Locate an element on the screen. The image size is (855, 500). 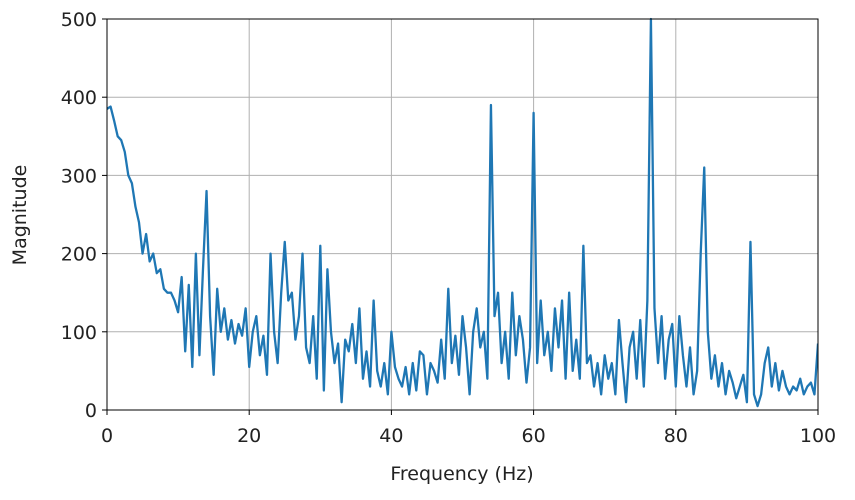
y-tick-label: 100 is located at coordinates (79, 333).